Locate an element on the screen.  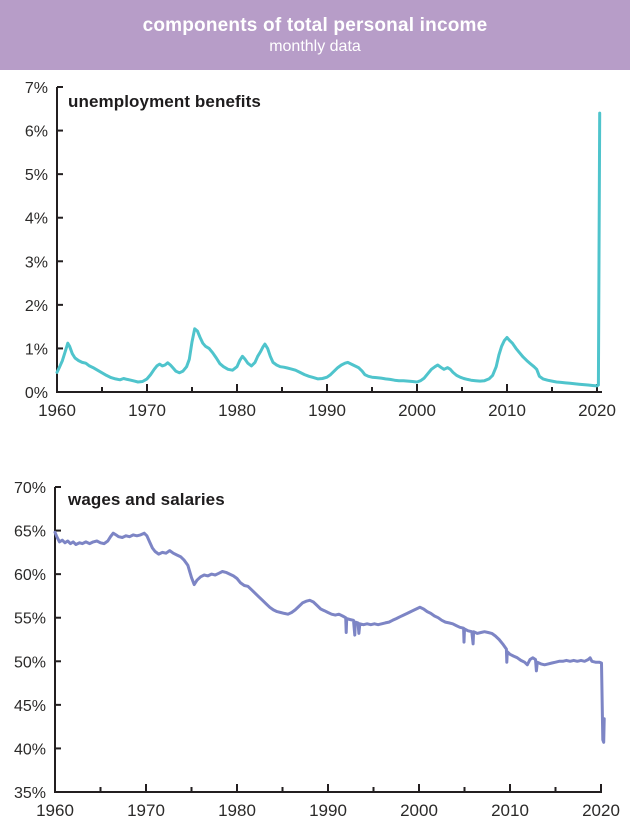
y-axis-tick-label: 60% is located at coordinates (30, 575).